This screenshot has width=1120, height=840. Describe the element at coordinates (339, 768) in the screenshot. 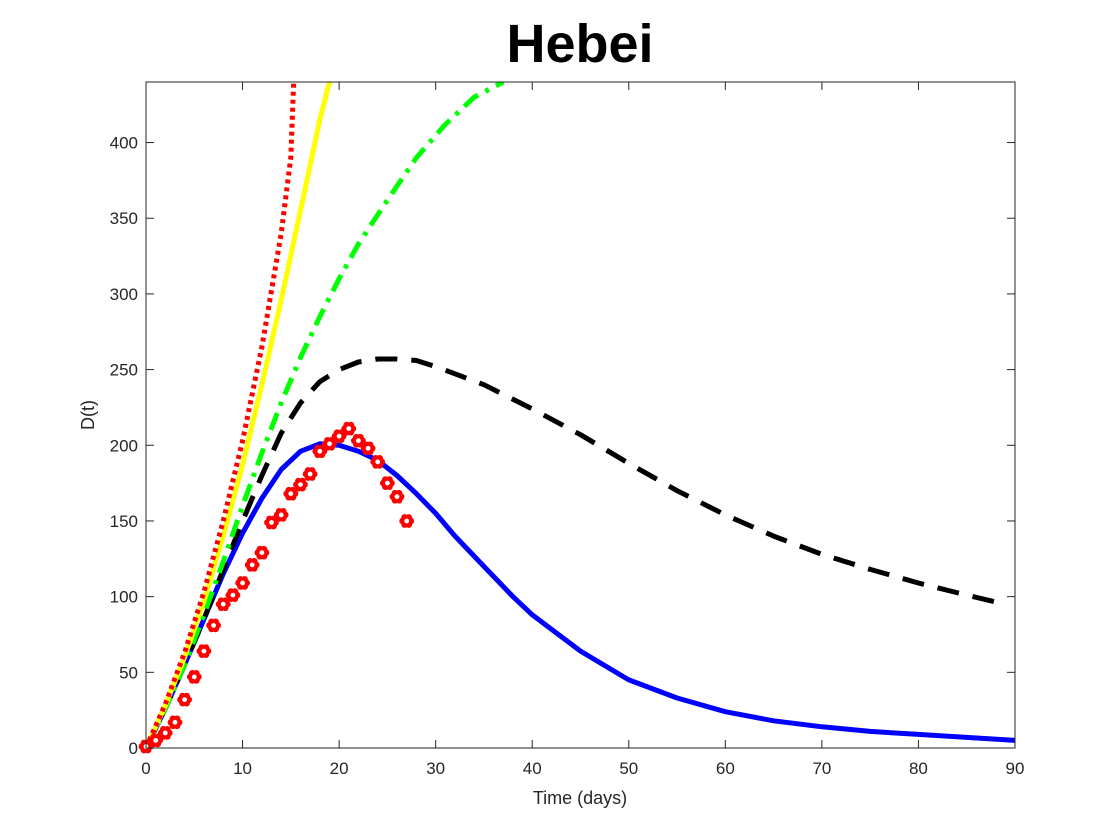

I see `x-tick-label: 20` at that location.